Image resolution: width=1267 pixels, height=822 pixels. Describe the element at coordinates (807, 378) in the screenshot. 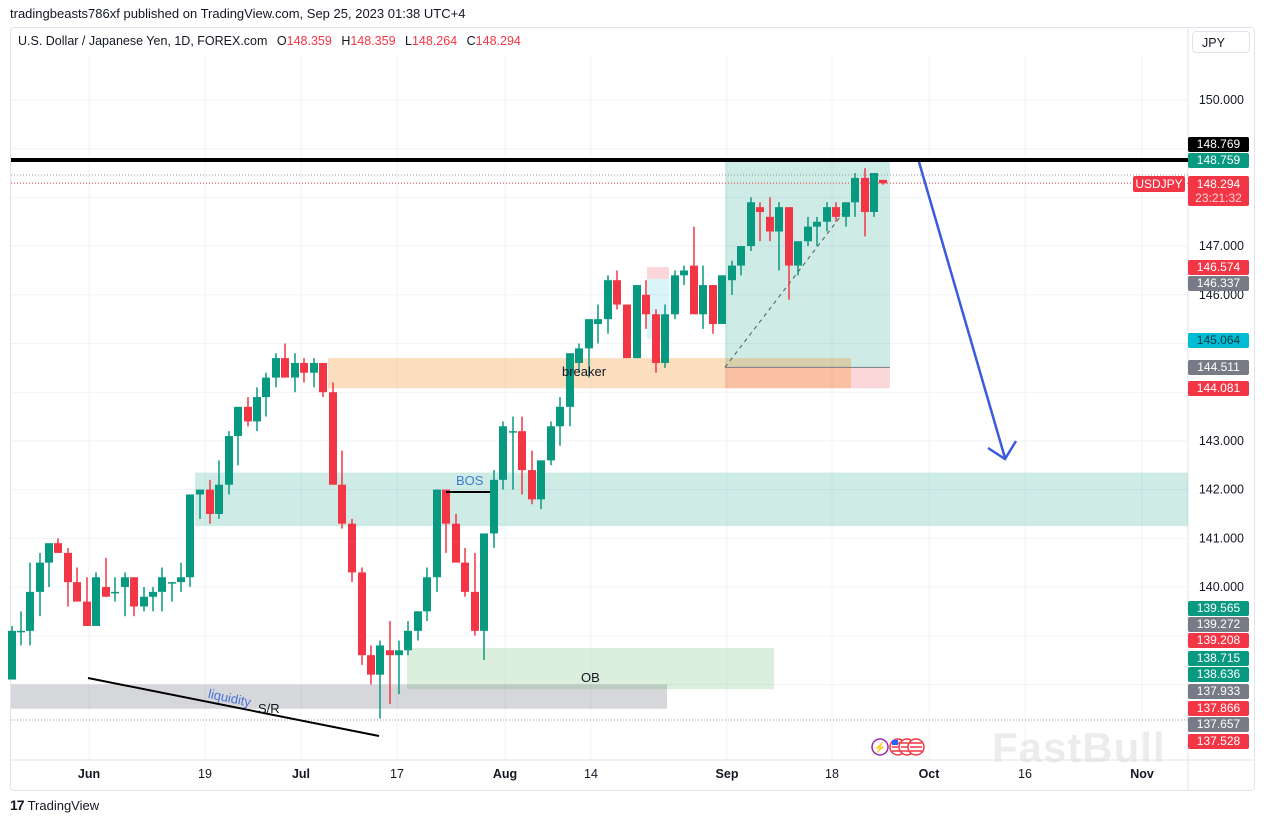

I see `long-position-stop-zone` at that location.